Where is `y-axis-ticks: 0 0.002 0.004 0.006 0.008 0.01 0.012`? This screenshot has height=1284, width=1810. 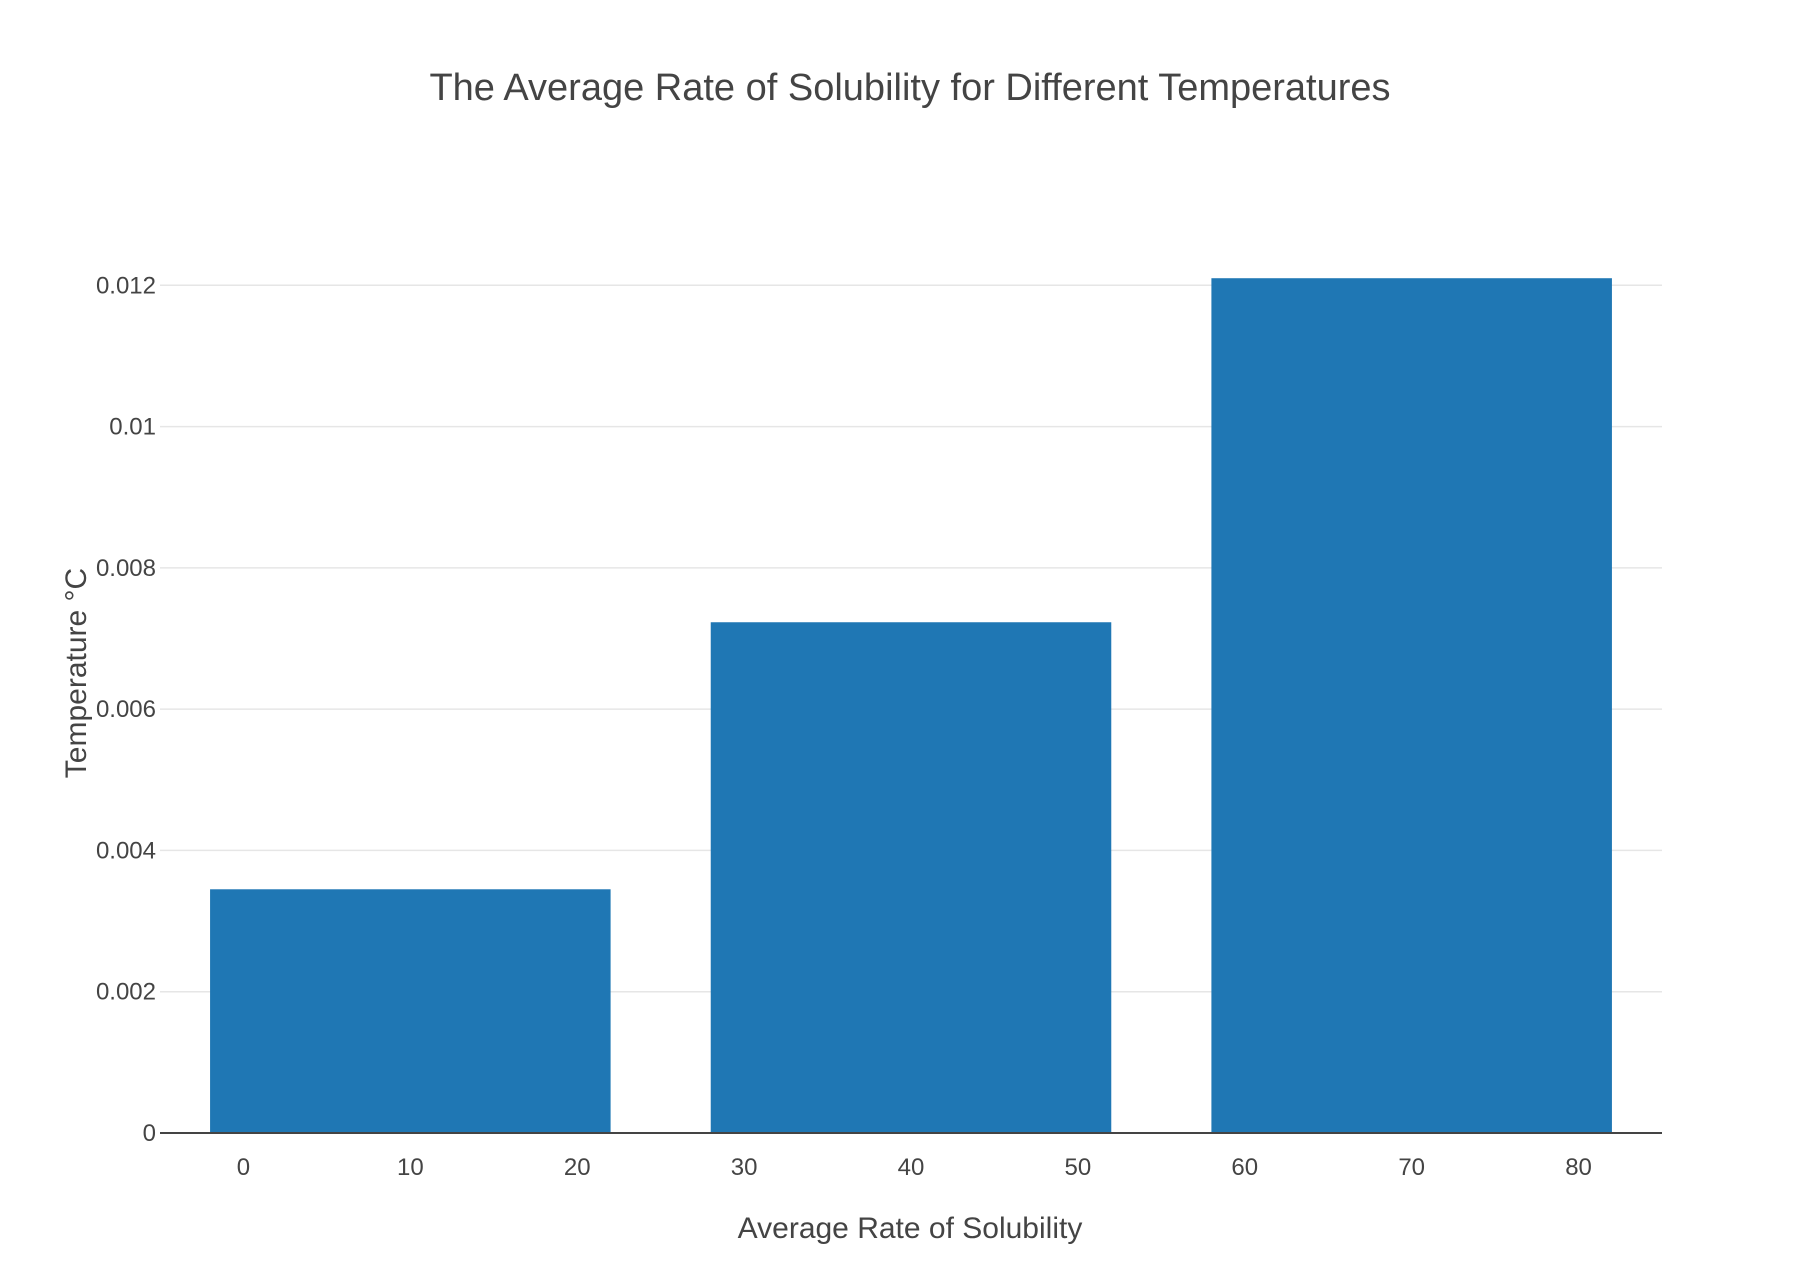
y-axis-ticks: 0 0.002 0.004 0.006 0.008 0.01 0.012 is located at coordinates (126, 709).